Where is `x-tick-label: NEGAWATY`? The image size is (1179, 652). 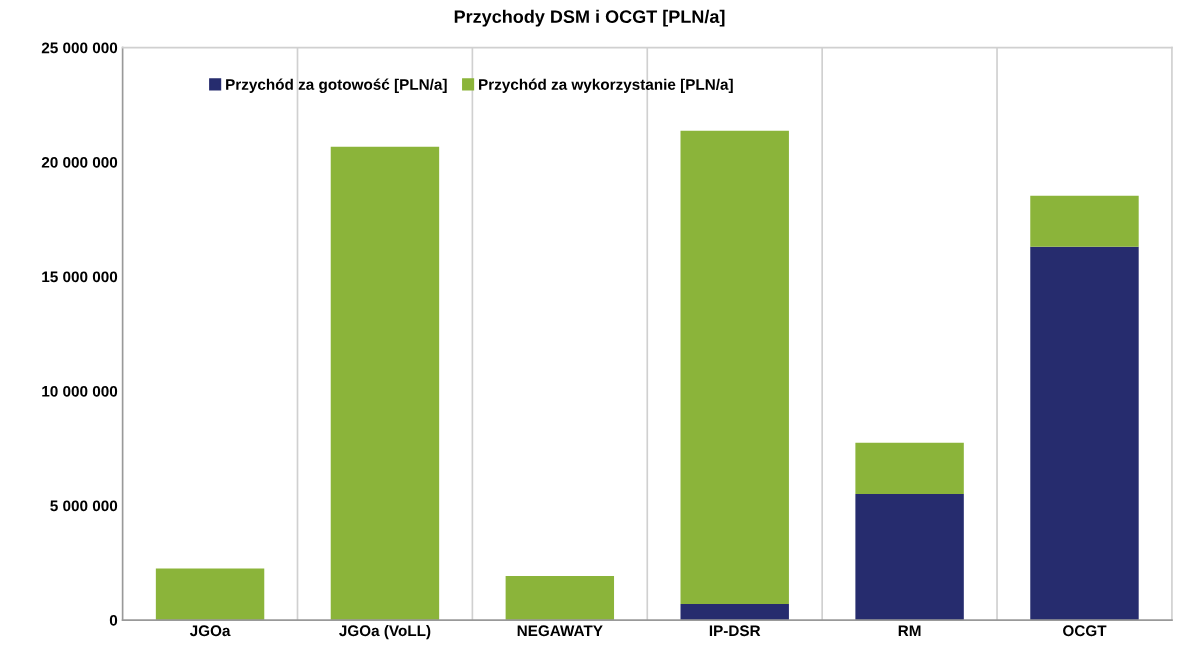
x-tick-label: NEGAWATY is located at coordinates (560, 631).